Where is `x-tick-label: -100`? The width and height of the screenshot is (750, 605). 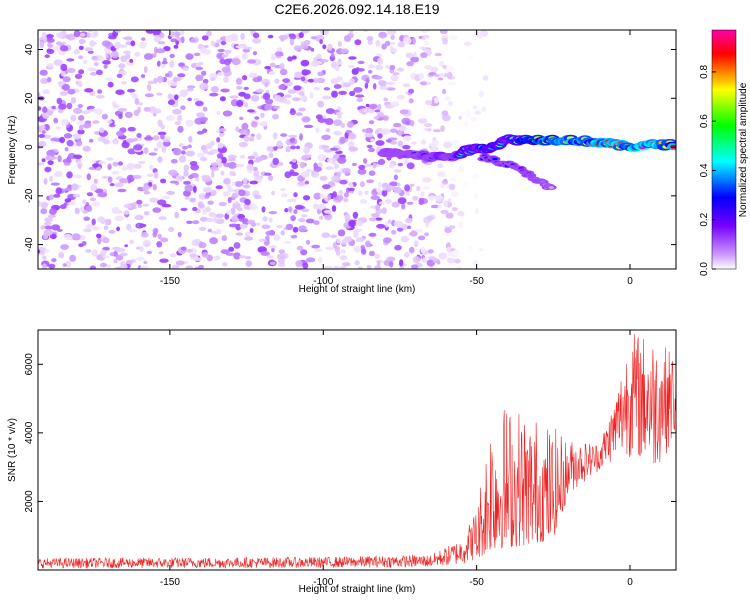 x-tick-label: -100 is located at coordinates (323, 582).